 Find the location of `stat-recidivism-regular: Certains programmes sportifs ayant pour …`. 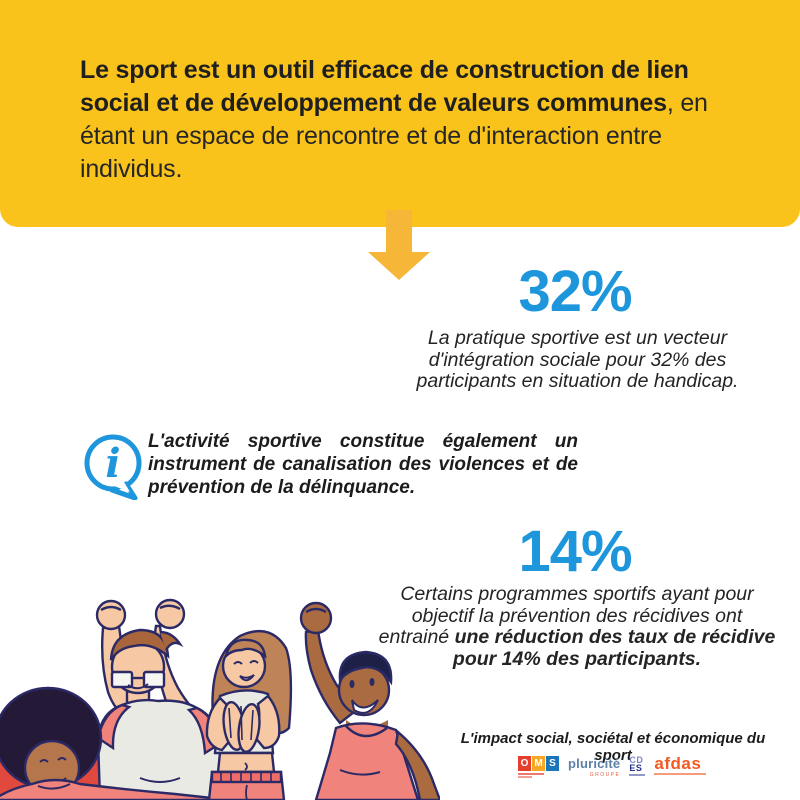

stat-recidivism-regular: Certains programmes sportifs ayant pour … is located at coordinates (566, 615).